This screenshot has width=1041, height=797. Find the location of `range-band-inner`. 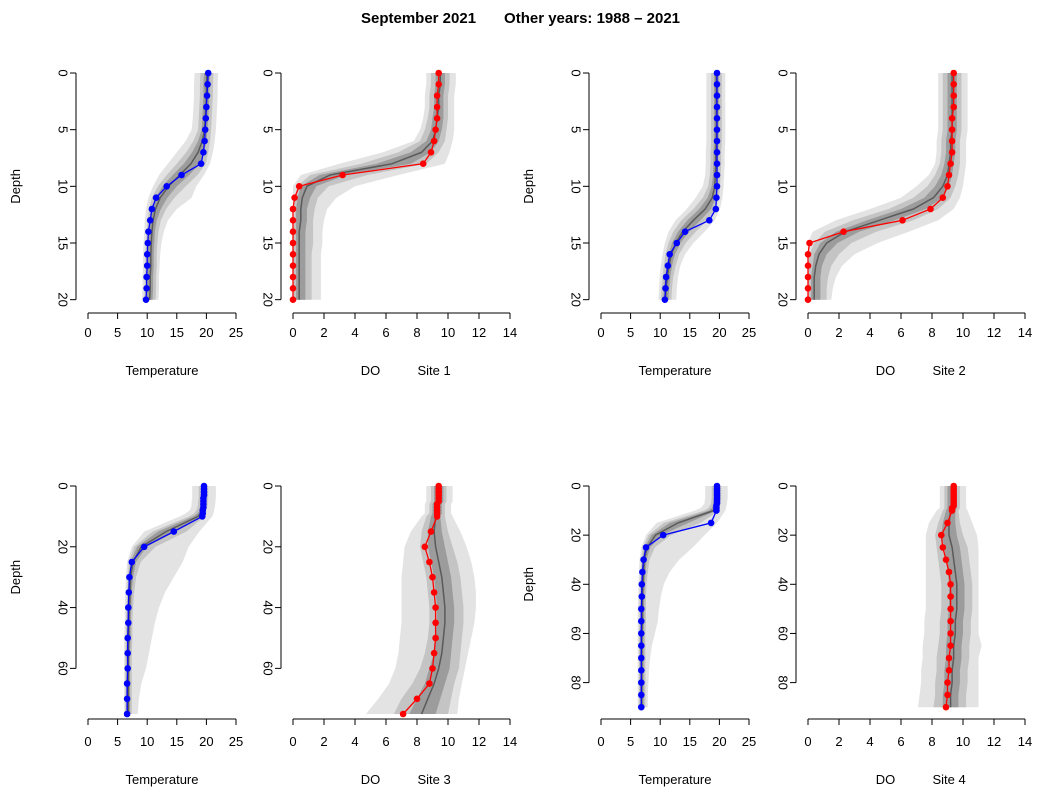

range-band-inner is located at coordinates (432, 600).